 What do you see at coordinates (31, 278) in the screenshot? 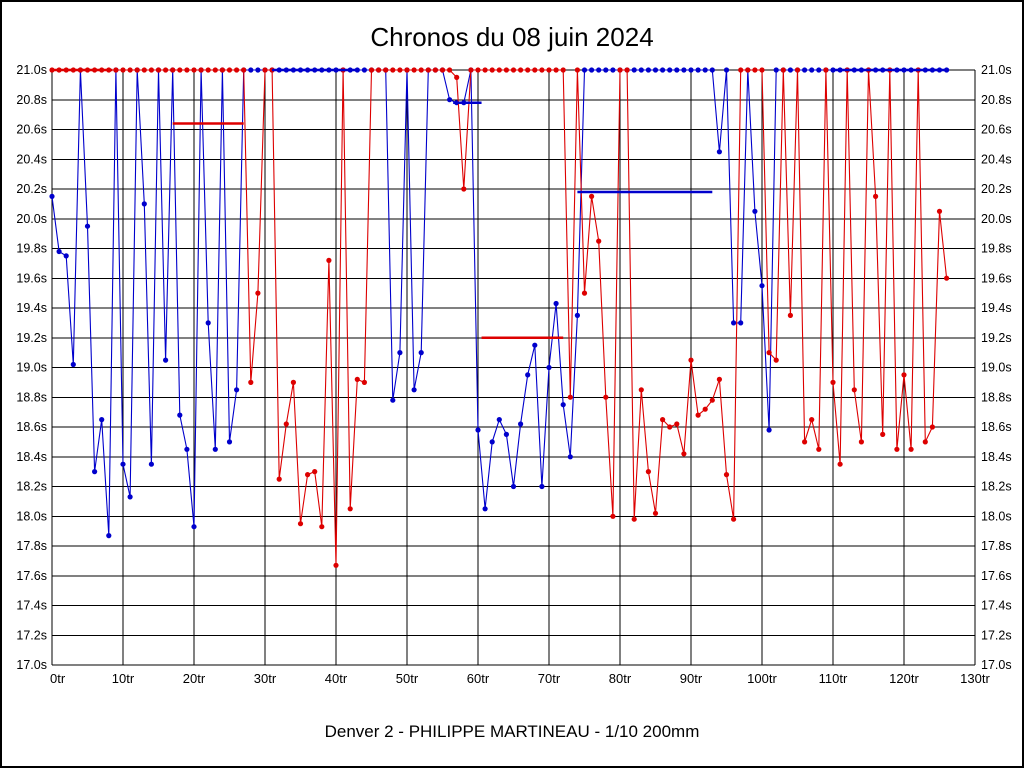
I see `y-axis-tick-label-left: 19.6s` at bounding box center [31, 278].